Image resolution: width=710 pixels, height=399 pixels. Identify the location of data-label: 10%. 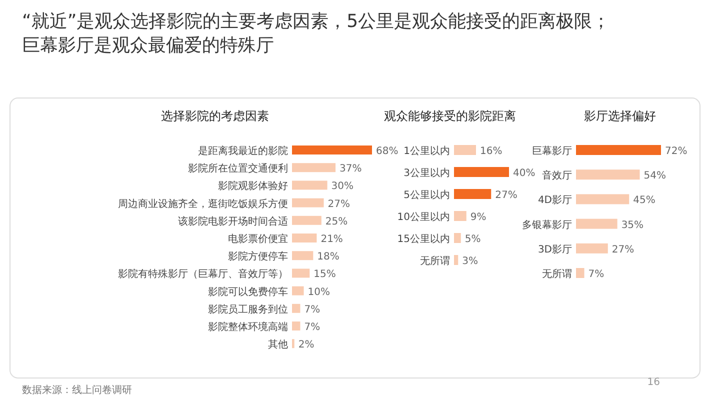
(319, 292).